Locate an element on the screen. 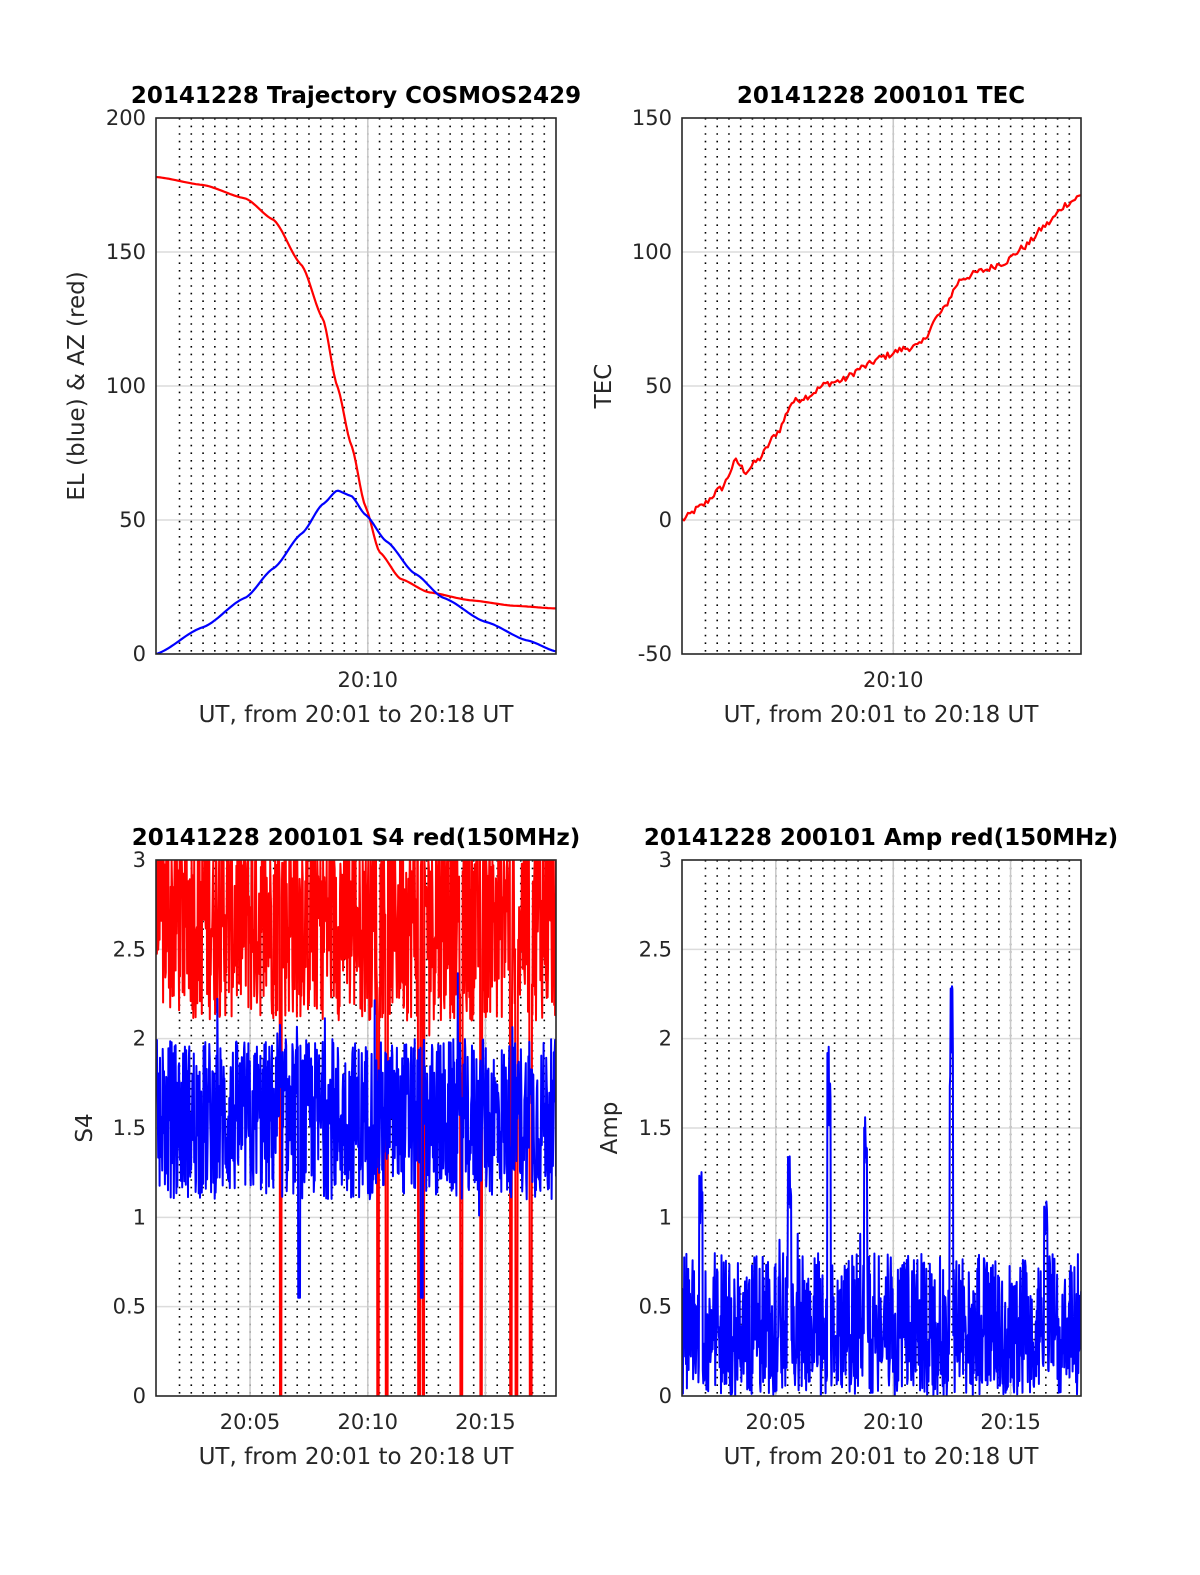 The width and height of the screenshot is (1200, 1575). panel-title: 20141228 200101 TEC is located at coordinates (881, 96).